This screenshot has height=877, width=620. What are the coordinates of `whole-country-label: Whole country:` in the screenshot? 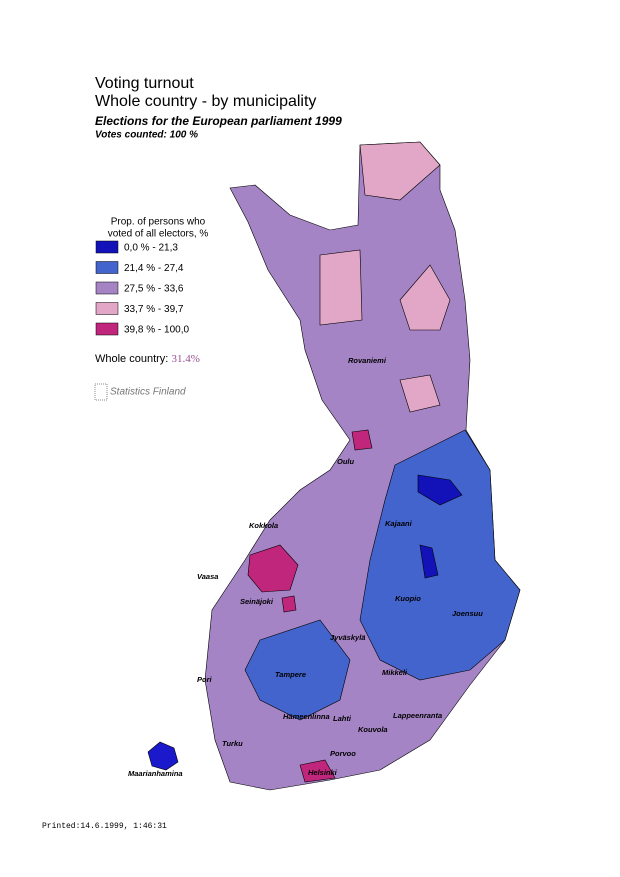 It's located at (131, 359).